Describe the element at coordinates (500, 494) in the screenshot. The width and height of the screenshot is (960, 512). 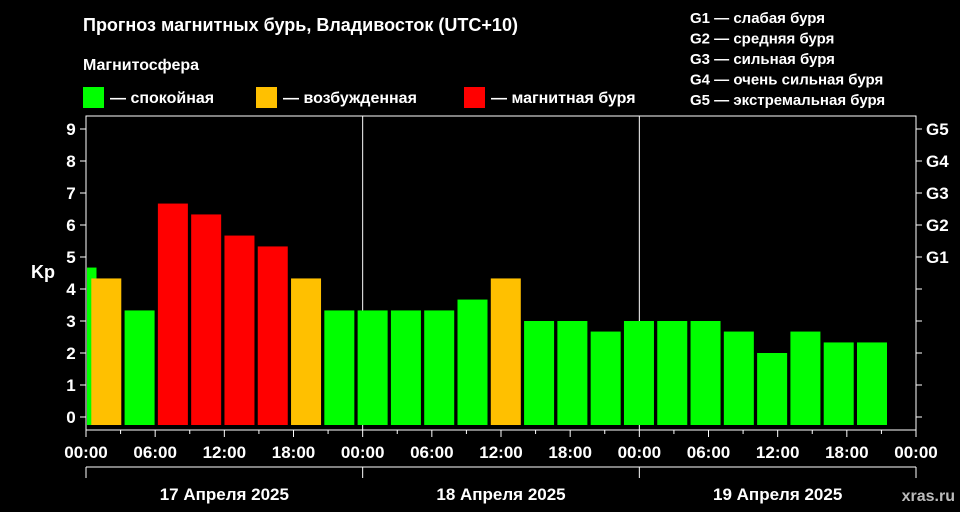
I see `day-label: 18 Апреля 2025` at that location.